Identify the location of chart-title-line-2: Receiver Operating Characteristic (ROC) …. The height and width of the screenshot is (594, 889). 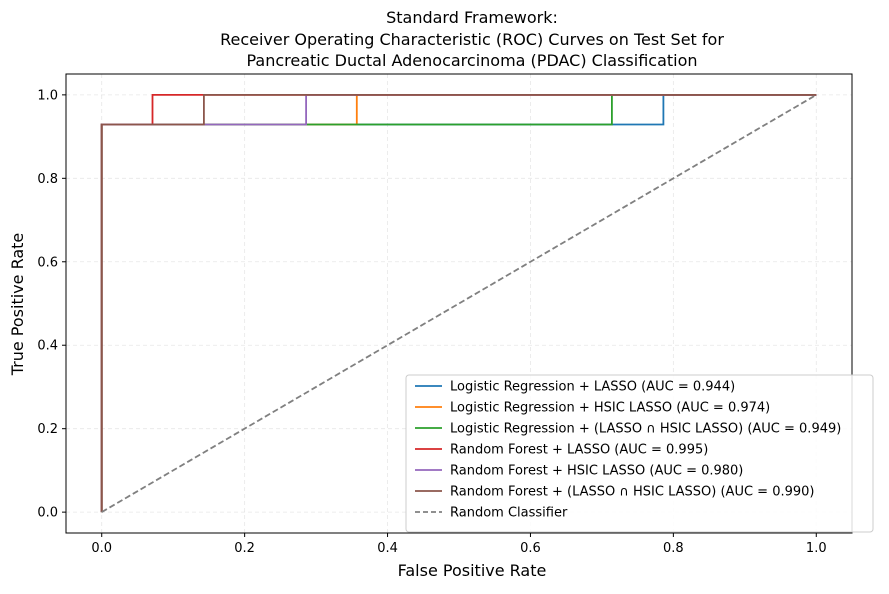
(472, 39).